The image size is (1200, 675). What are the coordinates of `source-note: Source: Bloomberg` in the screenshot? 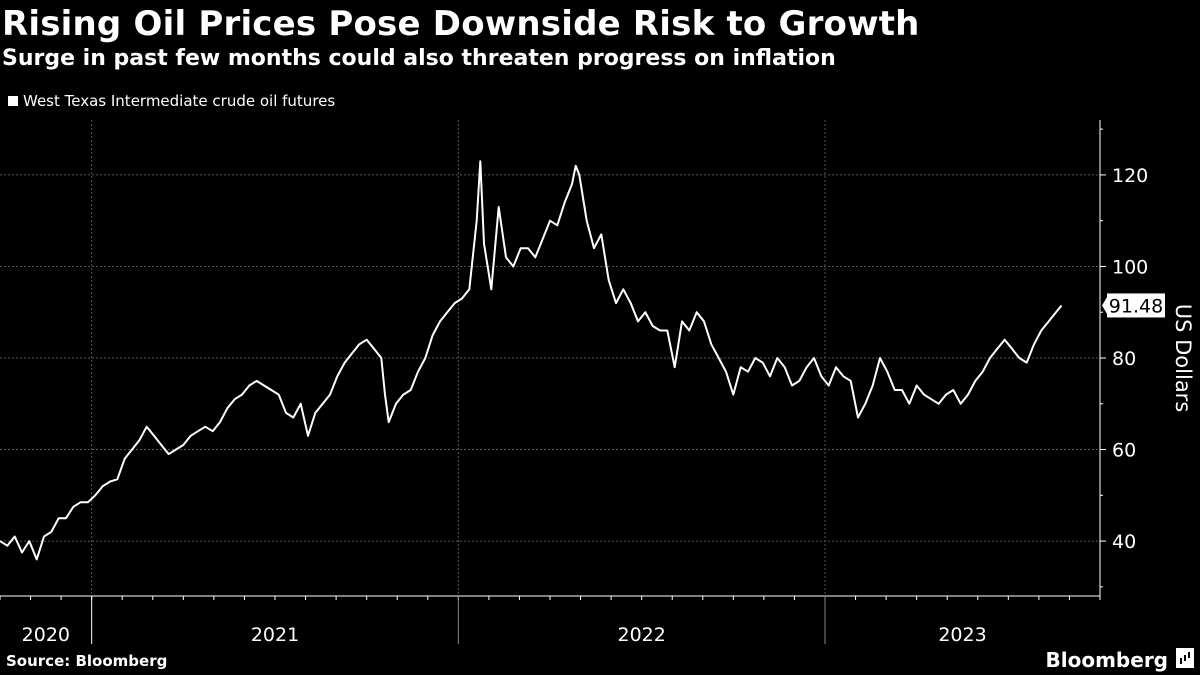 It's located at (87, 661).